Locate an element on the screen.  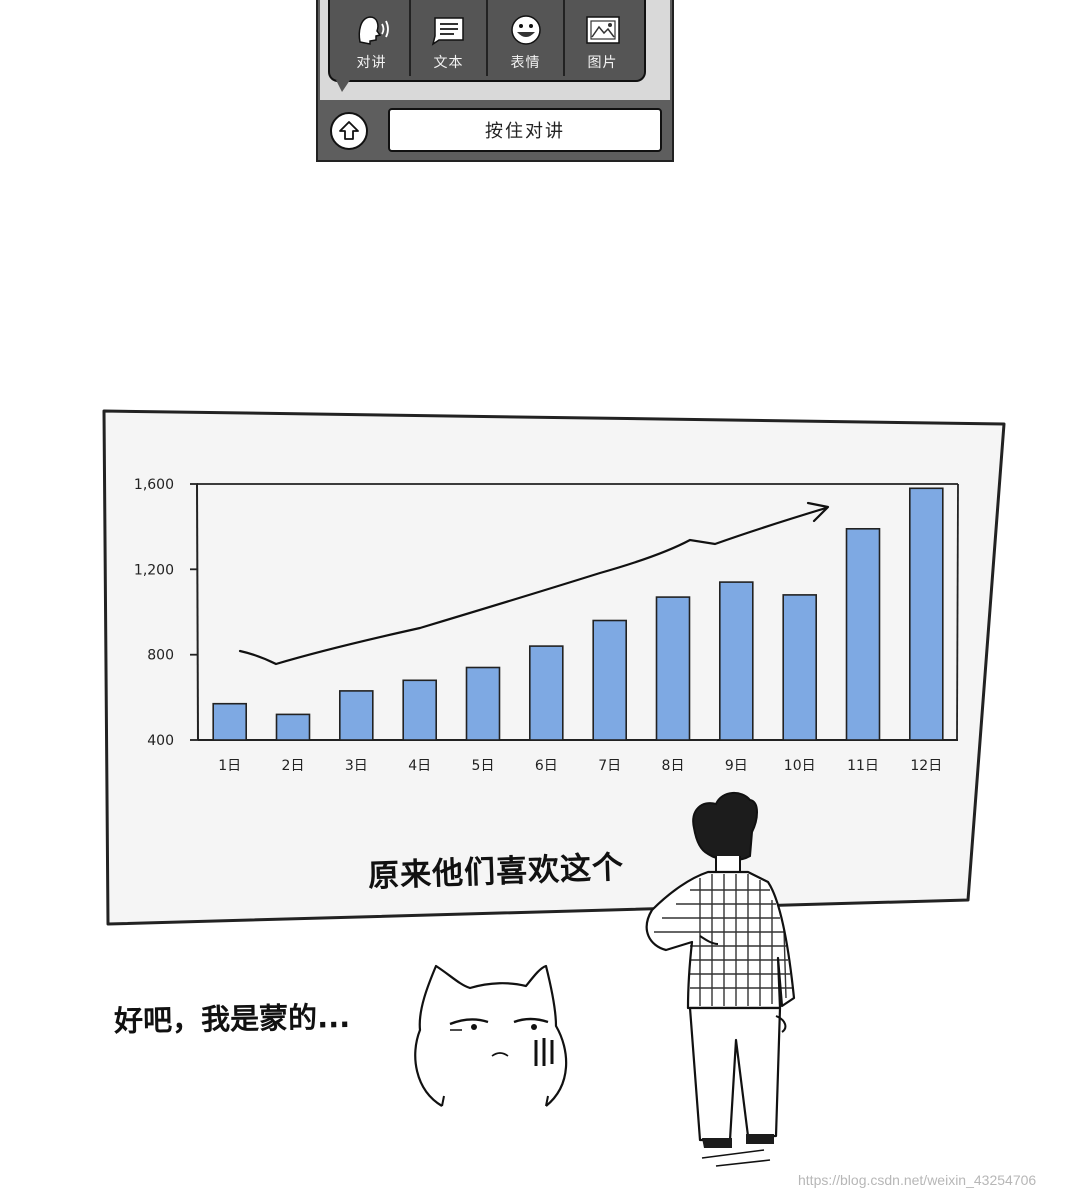
trousers is located at coordinates (735, 1074).